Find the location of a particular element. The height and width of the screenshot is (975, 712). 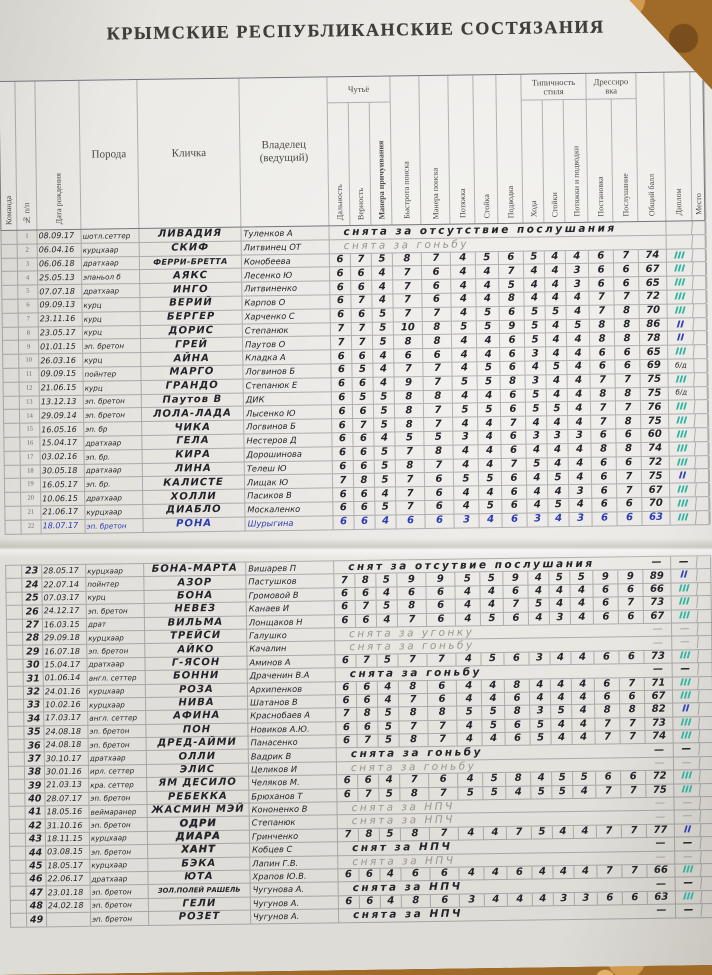

cell-owner: Степанюк is located at coordinates (287, 330).